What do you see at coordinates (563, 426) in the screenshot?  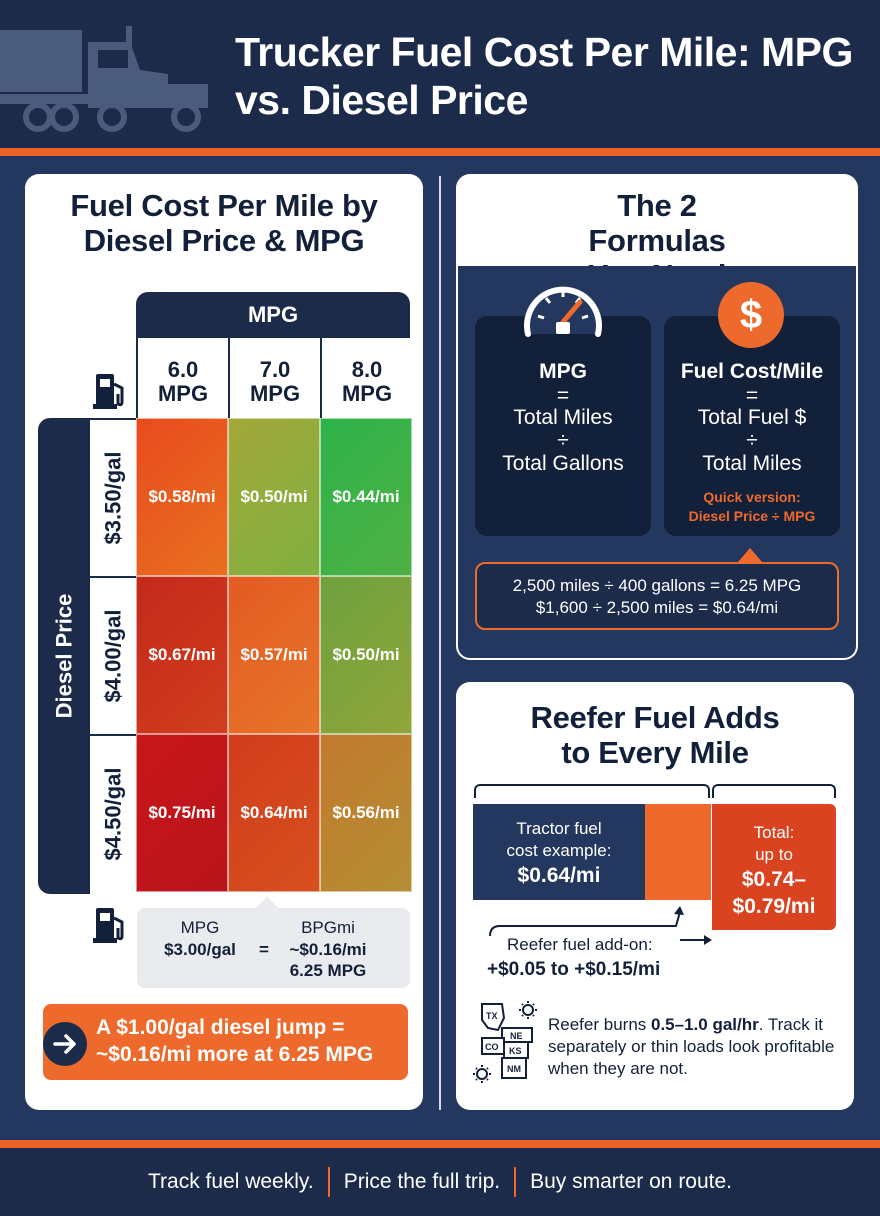 I see `mpg-formula-card: MPG = Total Miles ÷ Total Gallons` at bounding box center [563, 426].